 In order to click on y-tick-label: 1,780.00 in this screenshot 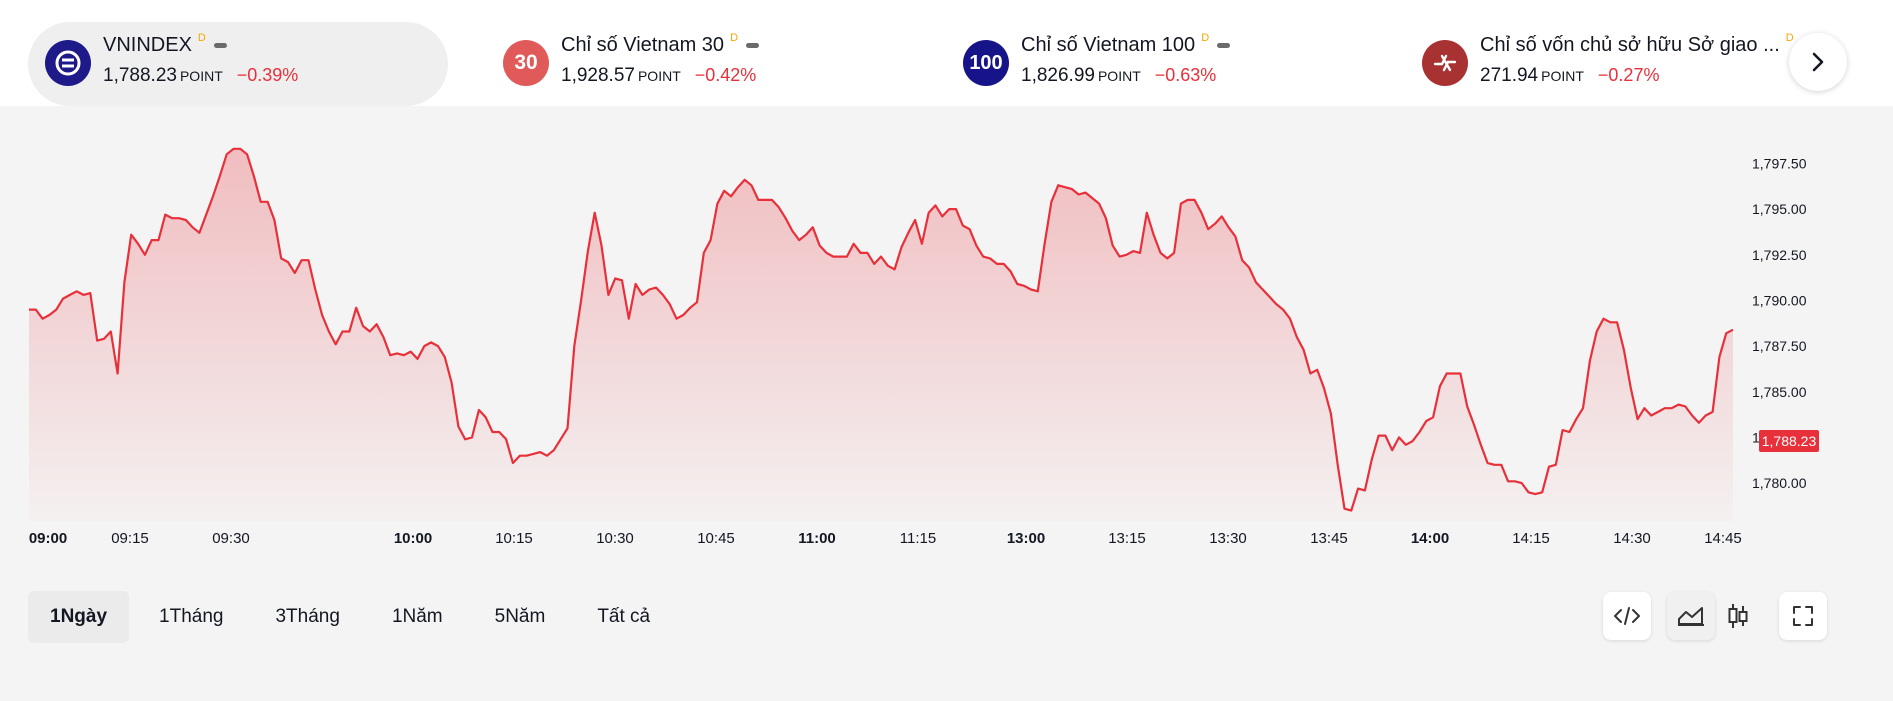, I will do `click(1779, 483)`.